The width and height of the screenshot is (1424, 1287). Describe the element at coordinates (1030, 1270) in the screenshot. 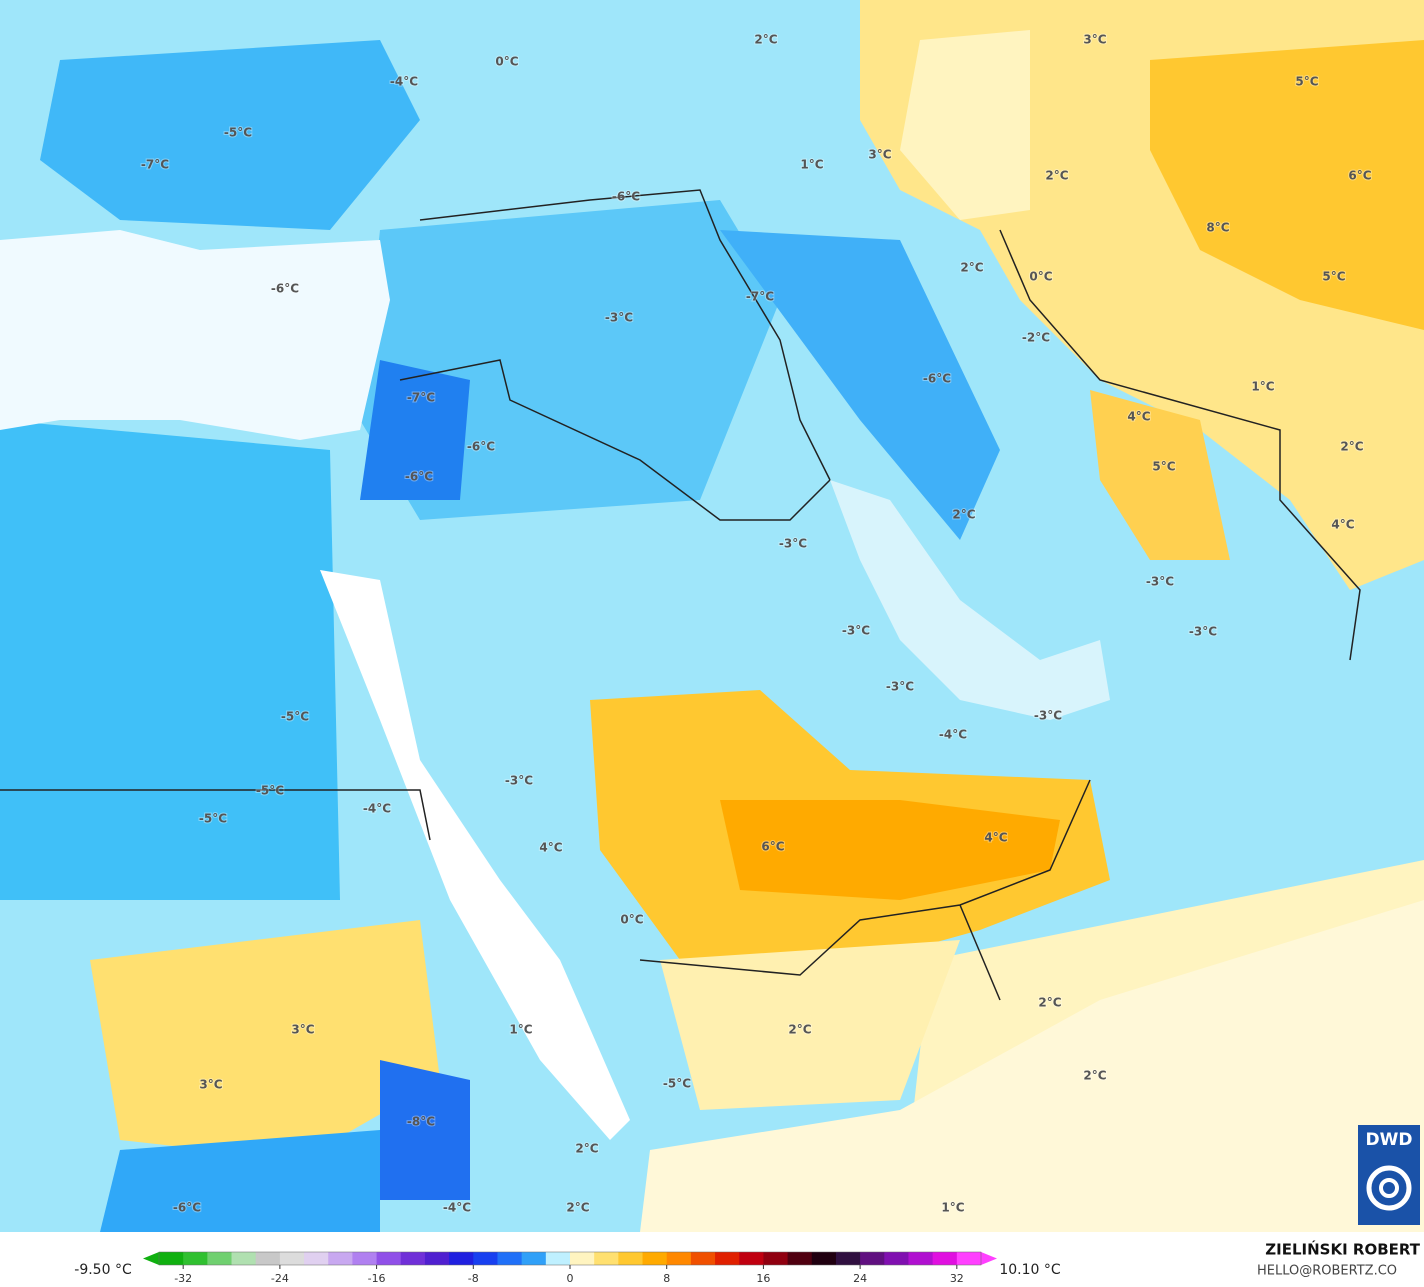

I see `max-label: 10.10 °C` at that location.